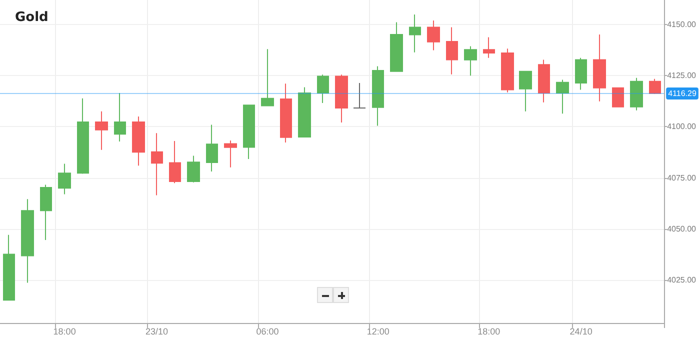 The image size is (699, 346). I want to click on x-tick-label: 24/10, so click(581, 331).